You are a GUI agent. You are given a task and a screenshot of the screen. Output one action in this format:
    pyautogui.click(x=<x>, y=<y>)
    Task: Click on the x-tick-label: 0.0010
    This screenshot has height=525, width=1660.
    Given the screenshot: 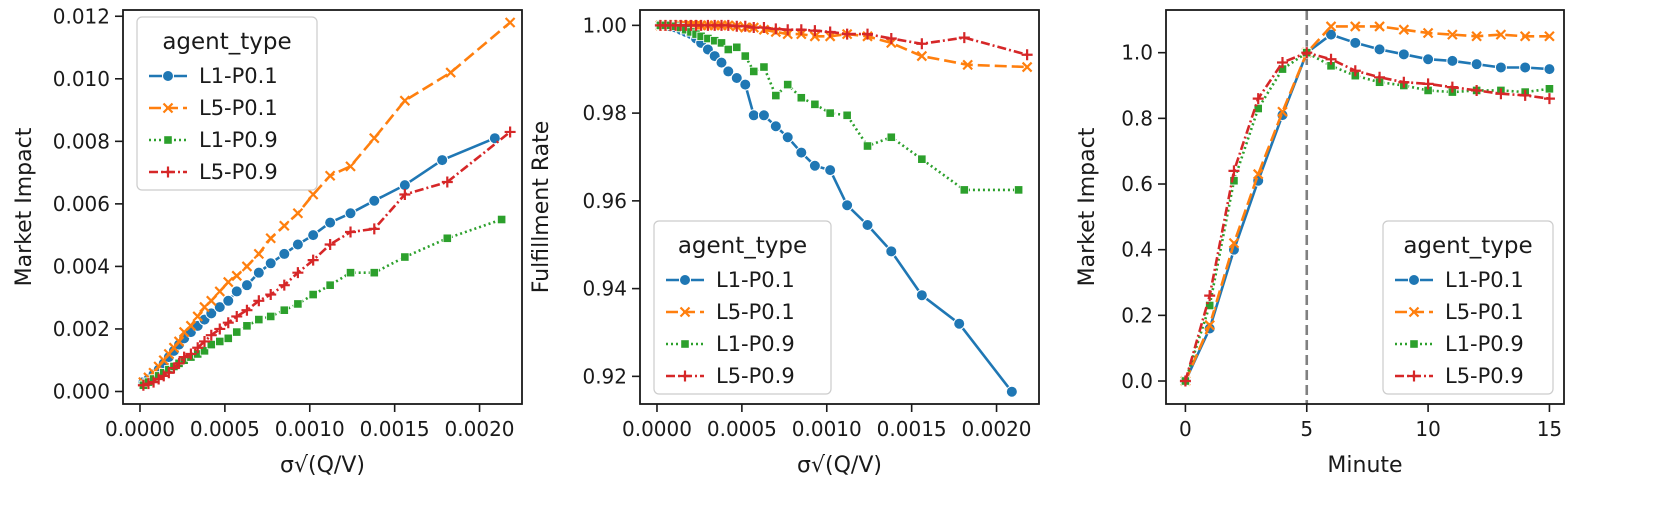 What is the action you would take?
    pyautogui.click(x=310, y=429)
    